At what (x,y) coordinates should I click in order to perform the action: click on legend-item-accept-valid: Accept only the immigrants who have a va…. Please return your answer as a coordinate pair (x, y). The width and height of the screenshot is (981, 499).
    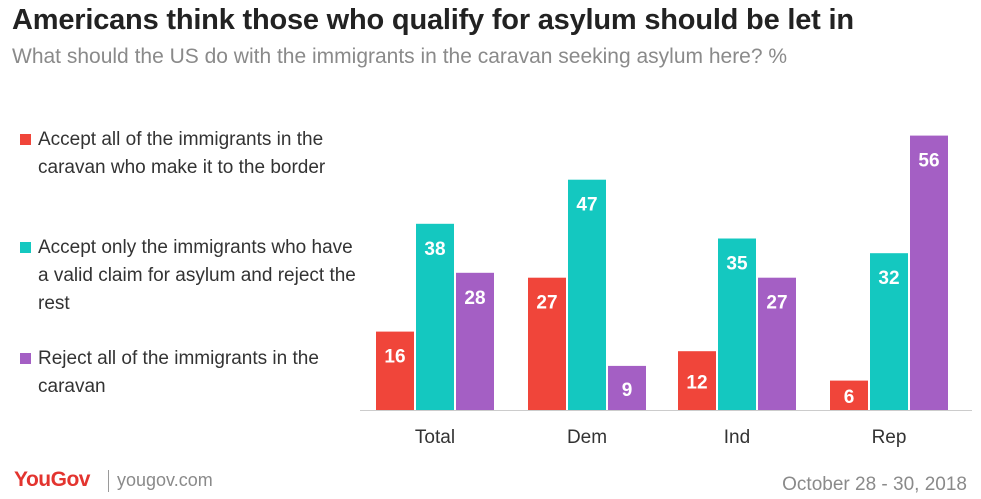
    Looking at the image, I should click on (190, 276).